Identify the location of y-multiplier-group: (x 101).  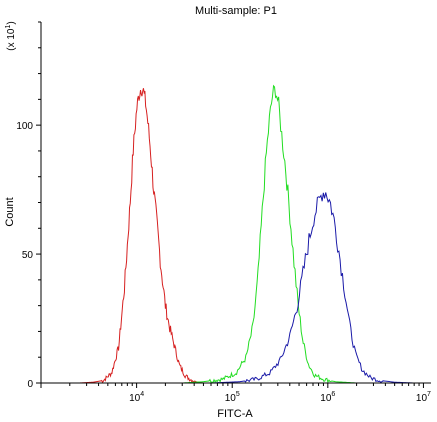
(11, 35).